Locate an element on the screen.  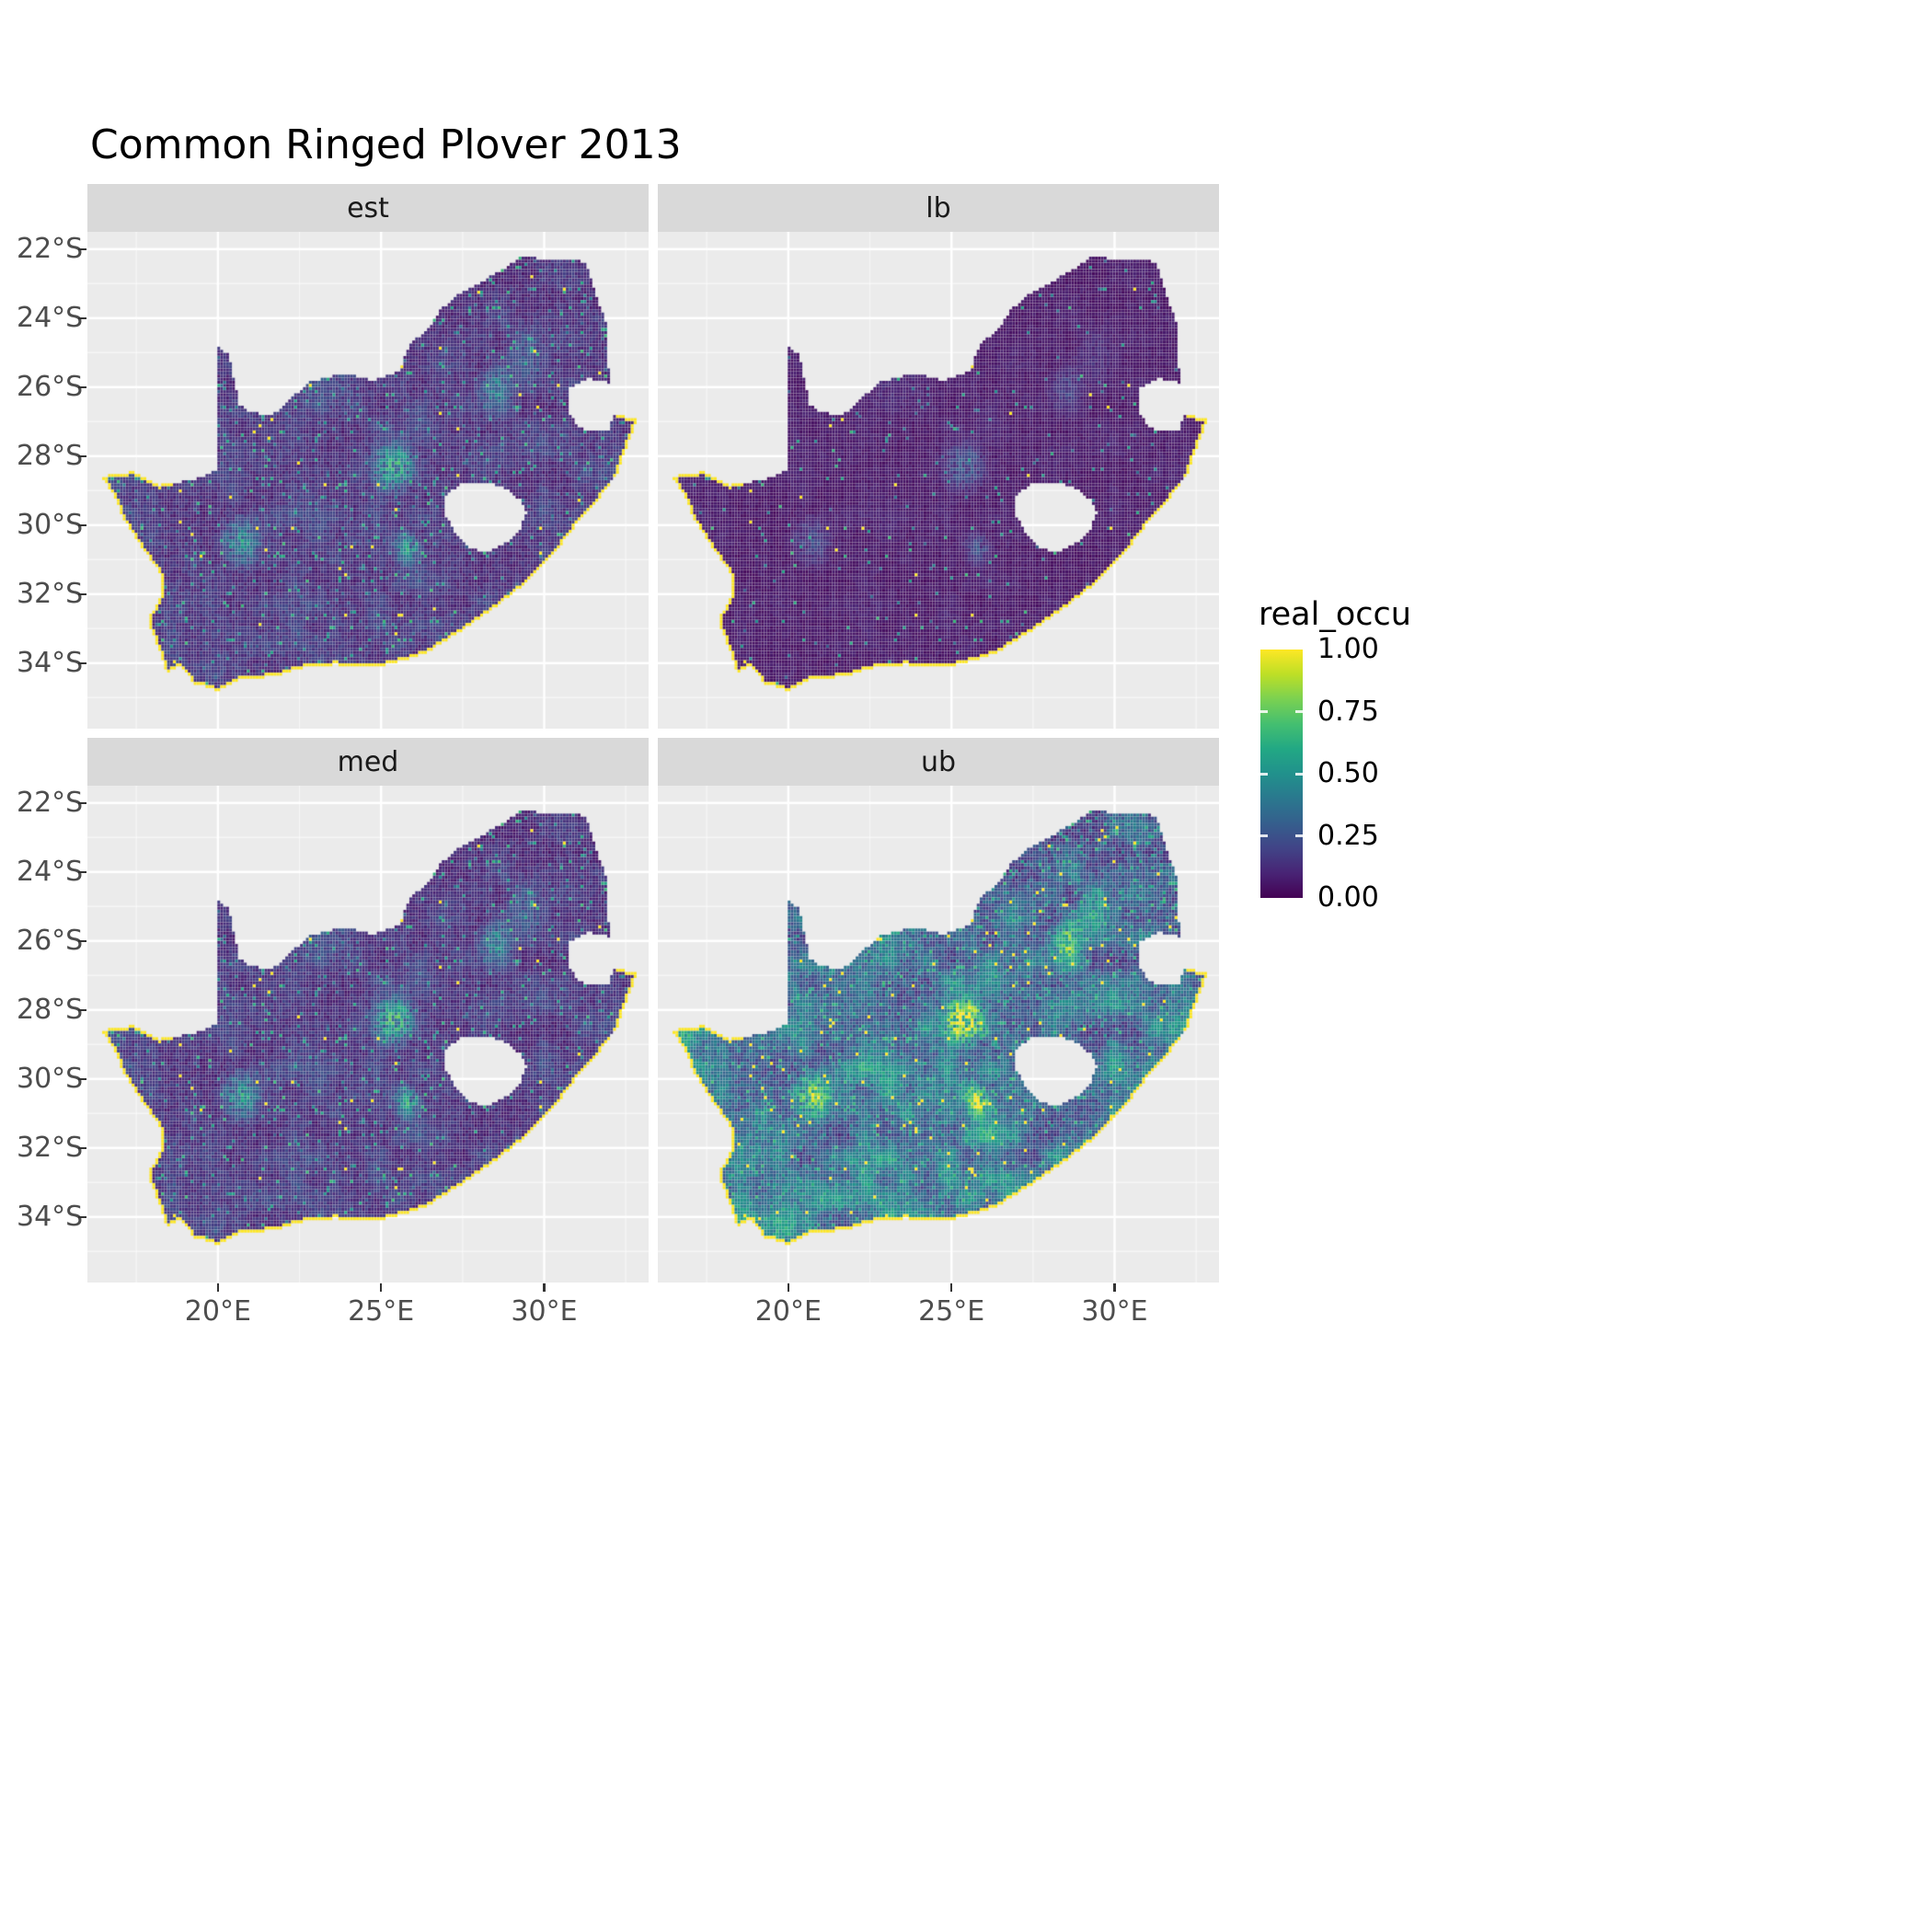
legend-tick-label: 0.50 is located at coordinates (1348, 773).